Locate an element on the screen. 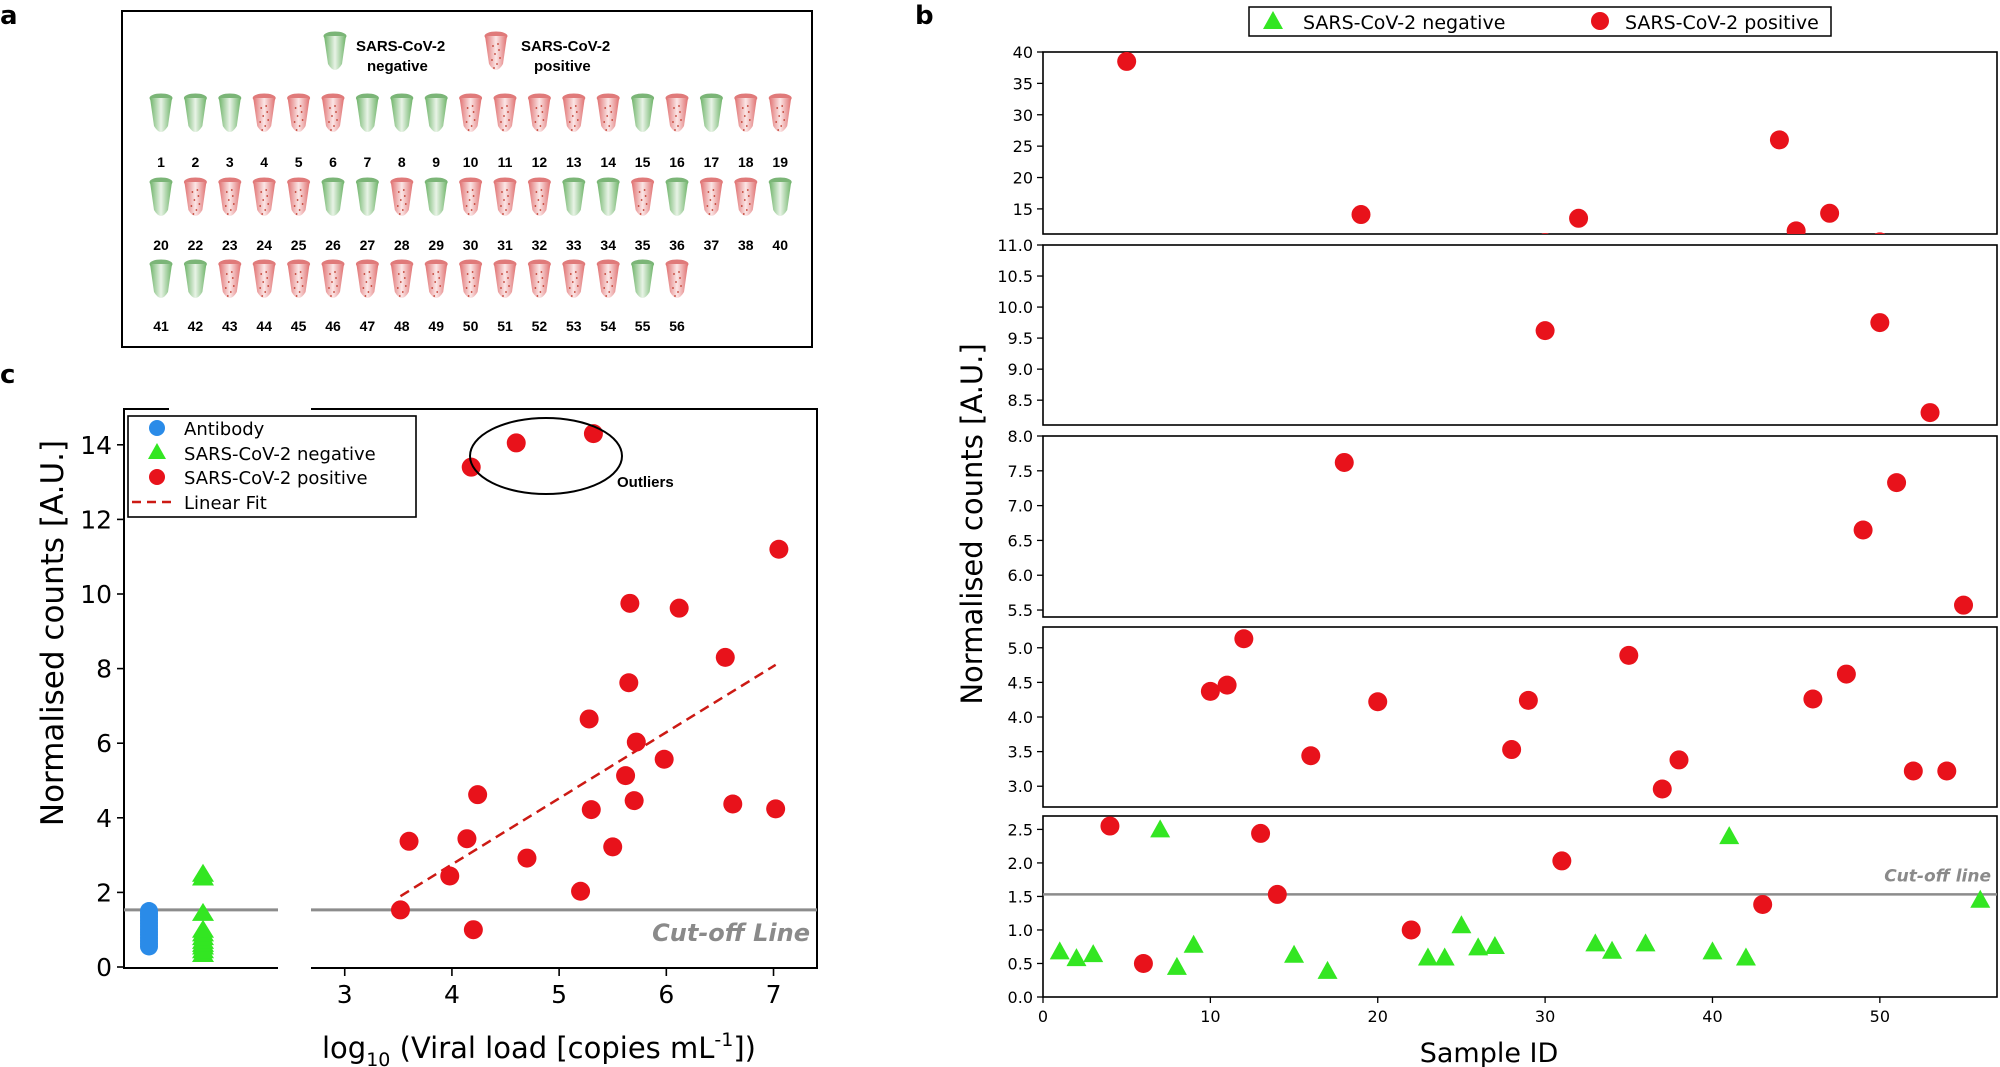 The image size is (2000, 1067). legend-positive-label: SARS-CoV-2 positive is located at coordinates (276, 478).